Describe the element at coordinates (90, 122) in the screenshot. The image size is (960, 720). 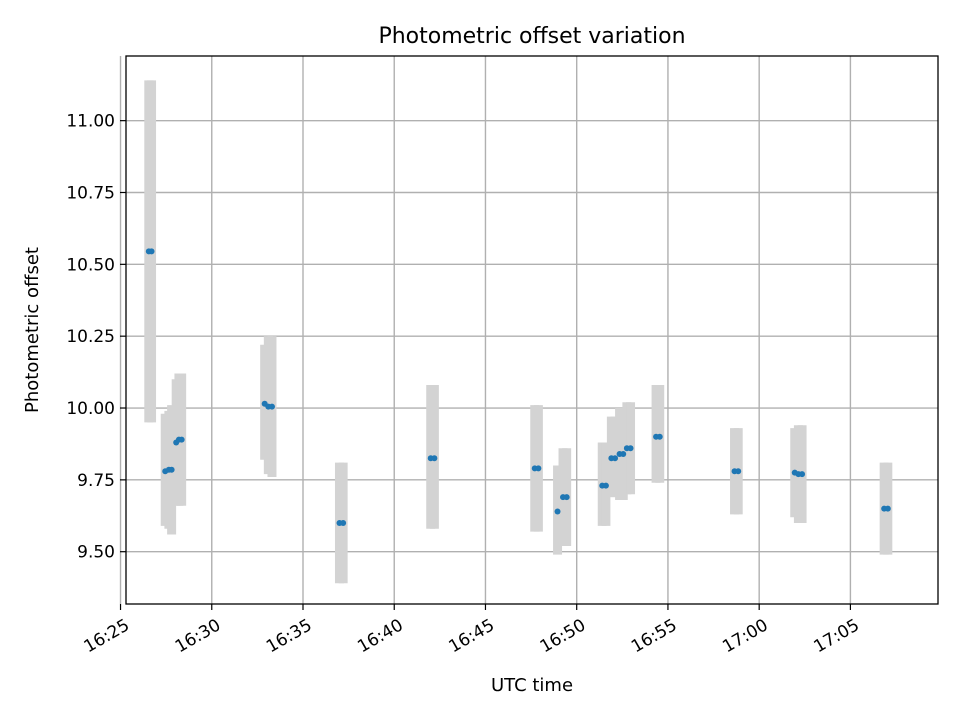
I see `y-tick-label: 11.00` at that location.